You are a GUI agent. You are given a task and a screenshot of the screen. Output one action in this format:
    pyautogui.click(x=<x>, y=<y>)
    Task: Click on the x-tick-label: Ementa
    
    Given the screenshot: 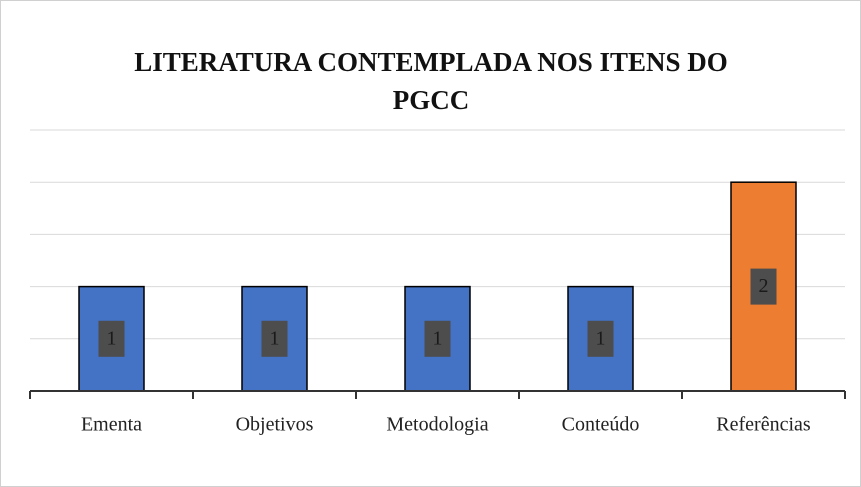 What is the action you would take?
    pyautogui.click(x=111, y=425)
    